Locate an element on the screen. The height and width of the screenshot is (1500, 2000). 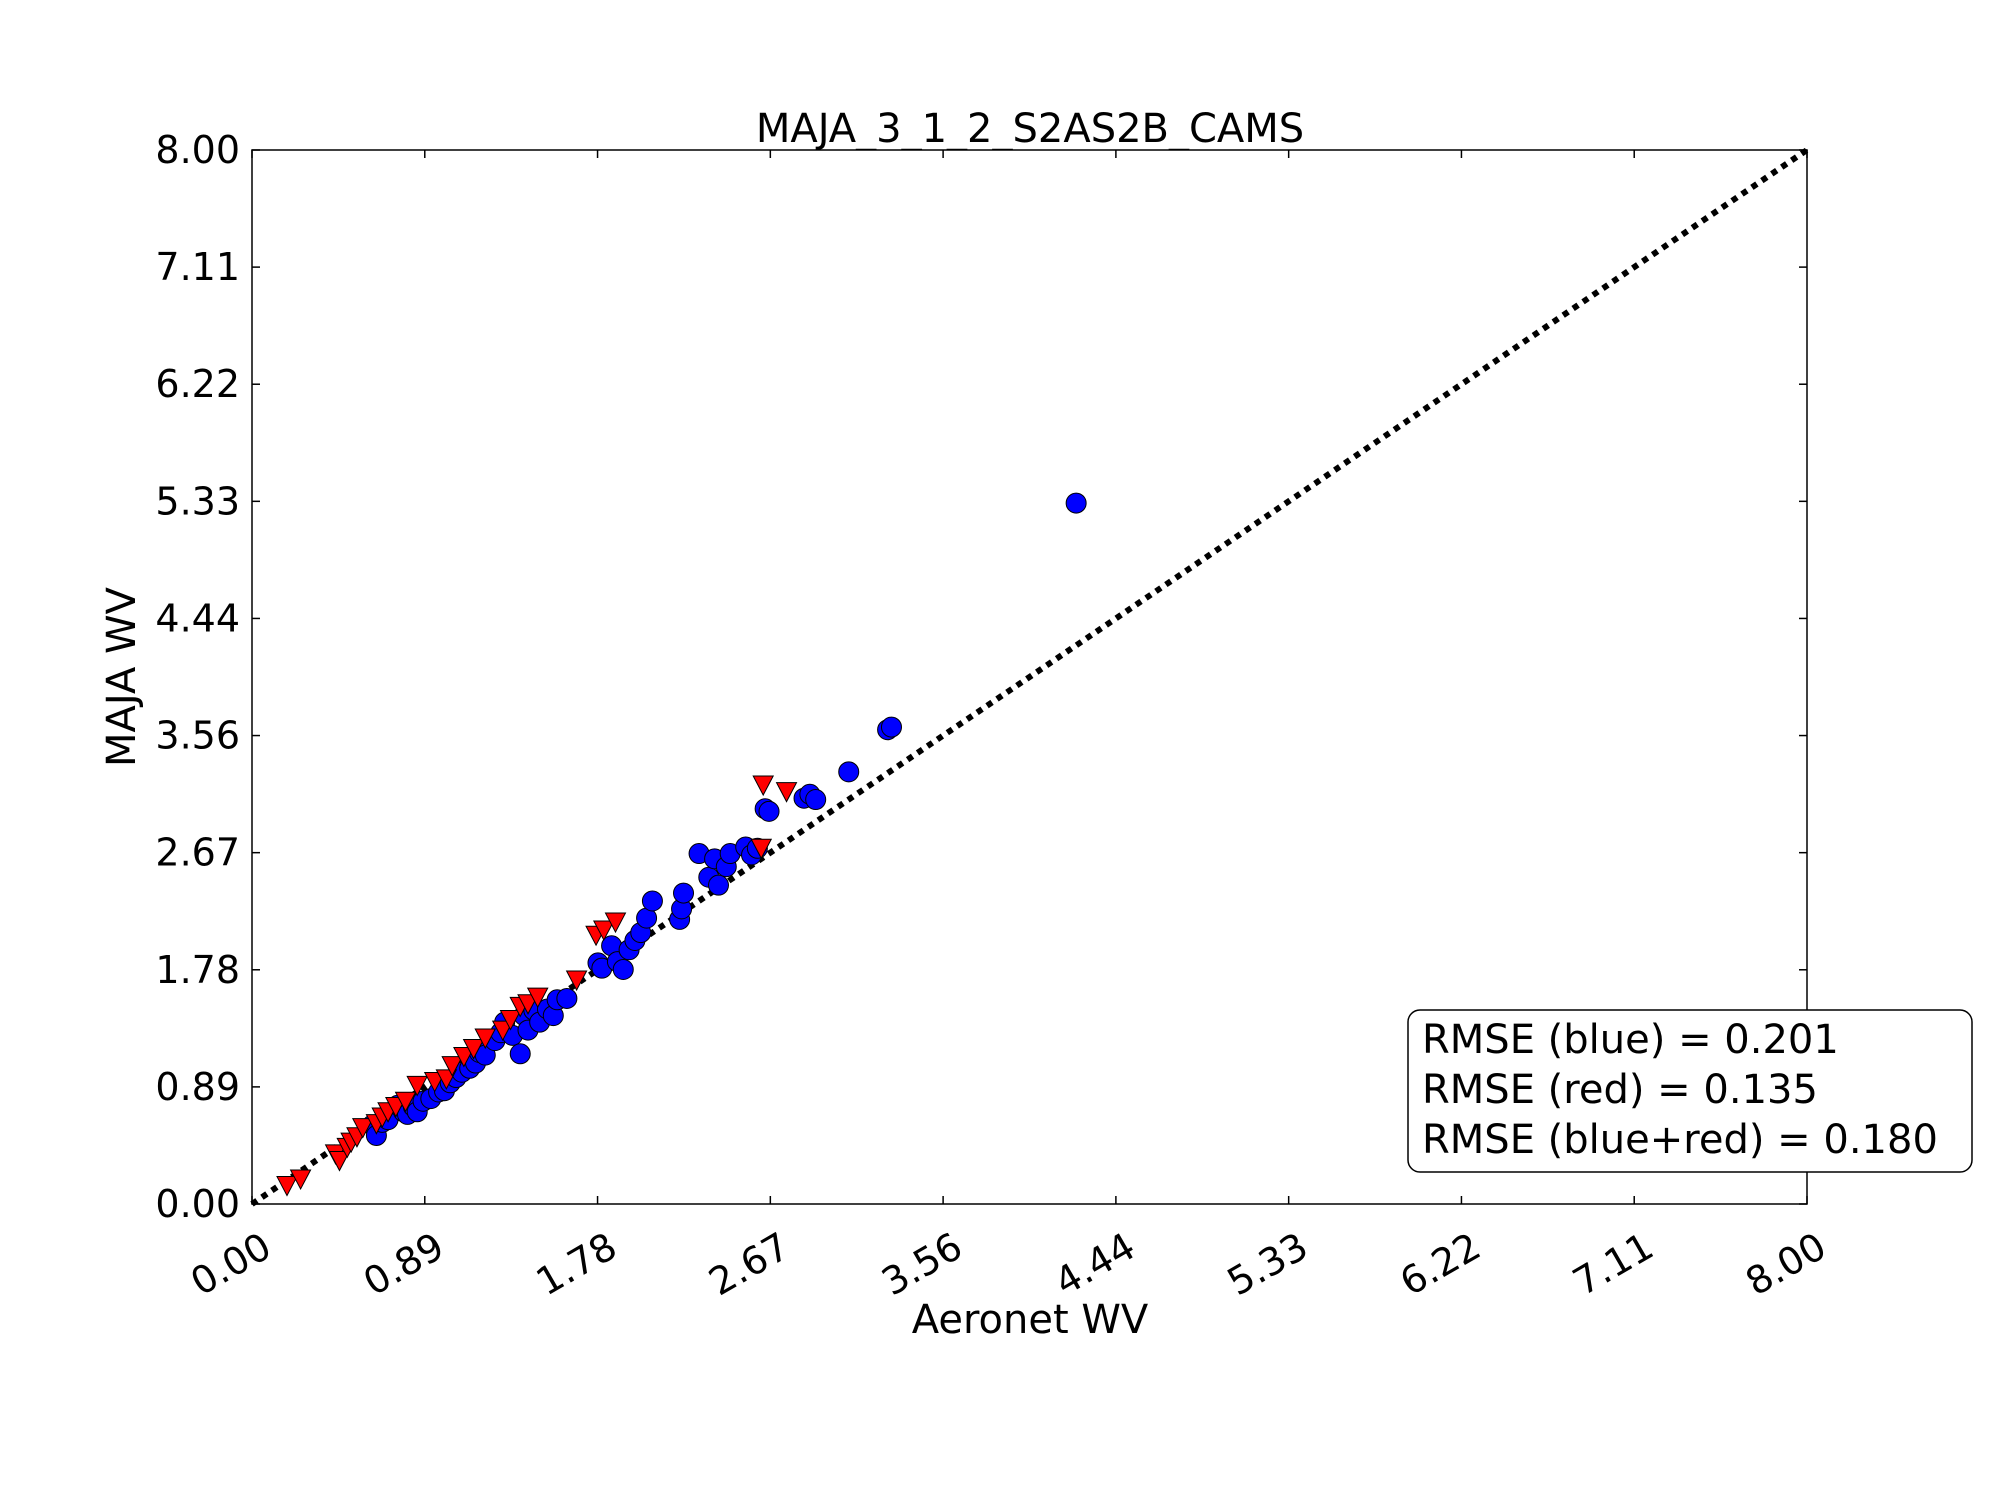
x-tick-label: 1.78 is located at coordinates (576, 1264).